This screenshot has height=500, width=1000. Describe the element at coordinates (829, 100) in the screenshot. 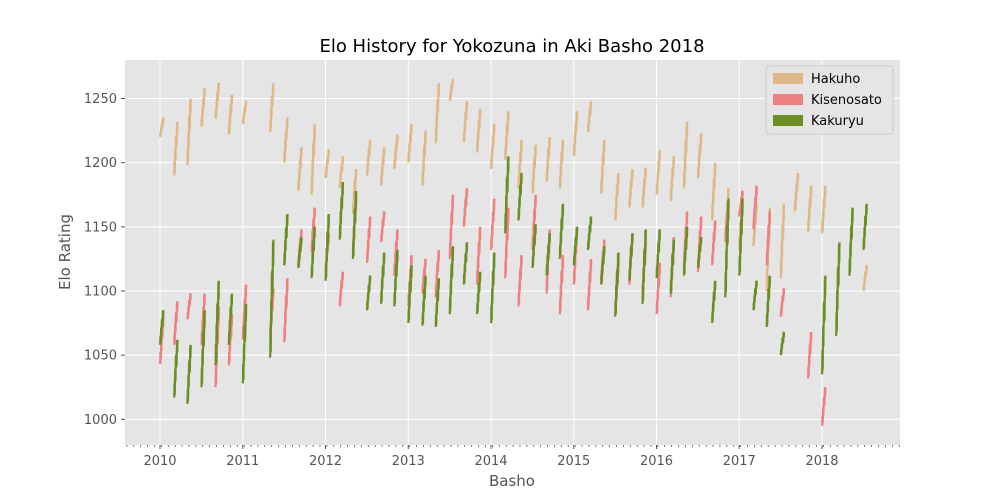

I see `legend: Hakuho Kisenosato Kakuryu` at that location.